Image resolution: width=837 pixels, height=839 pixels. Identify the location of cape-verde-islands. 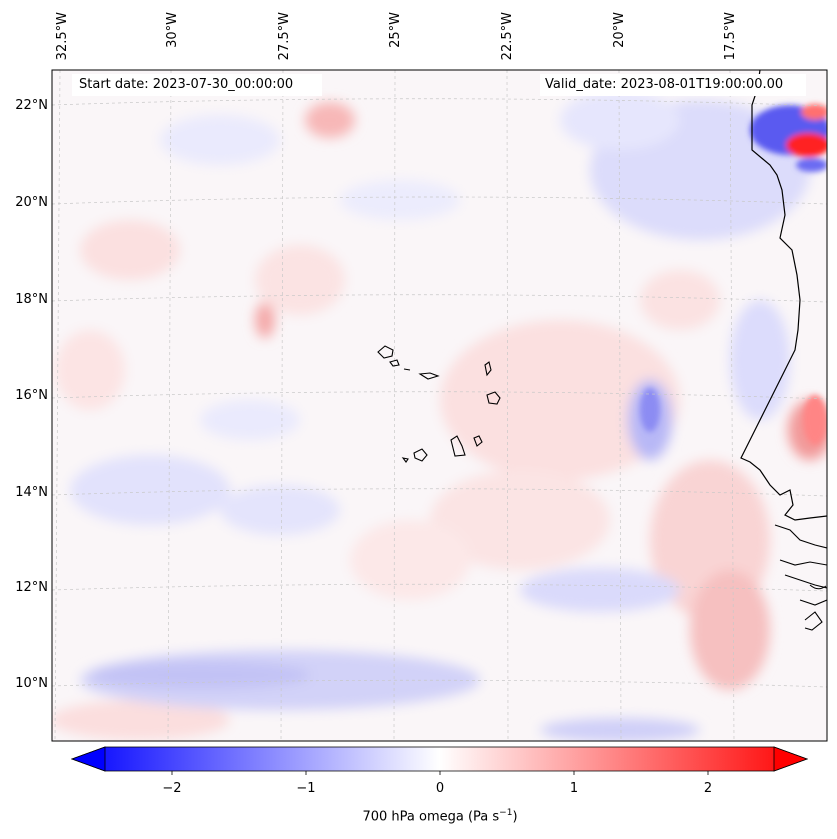
(439, 404).